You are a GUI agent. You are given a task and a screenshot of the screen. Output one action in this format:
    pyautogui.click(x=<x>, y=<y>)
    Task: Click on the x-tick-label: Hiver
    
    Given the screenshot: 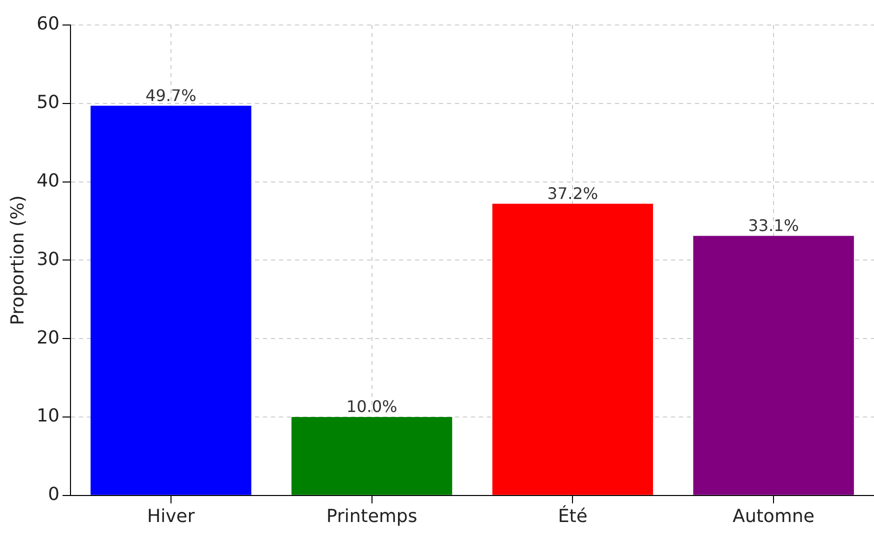 What is the action you would take?
    pyautogui.click(x=171, y=516)
    